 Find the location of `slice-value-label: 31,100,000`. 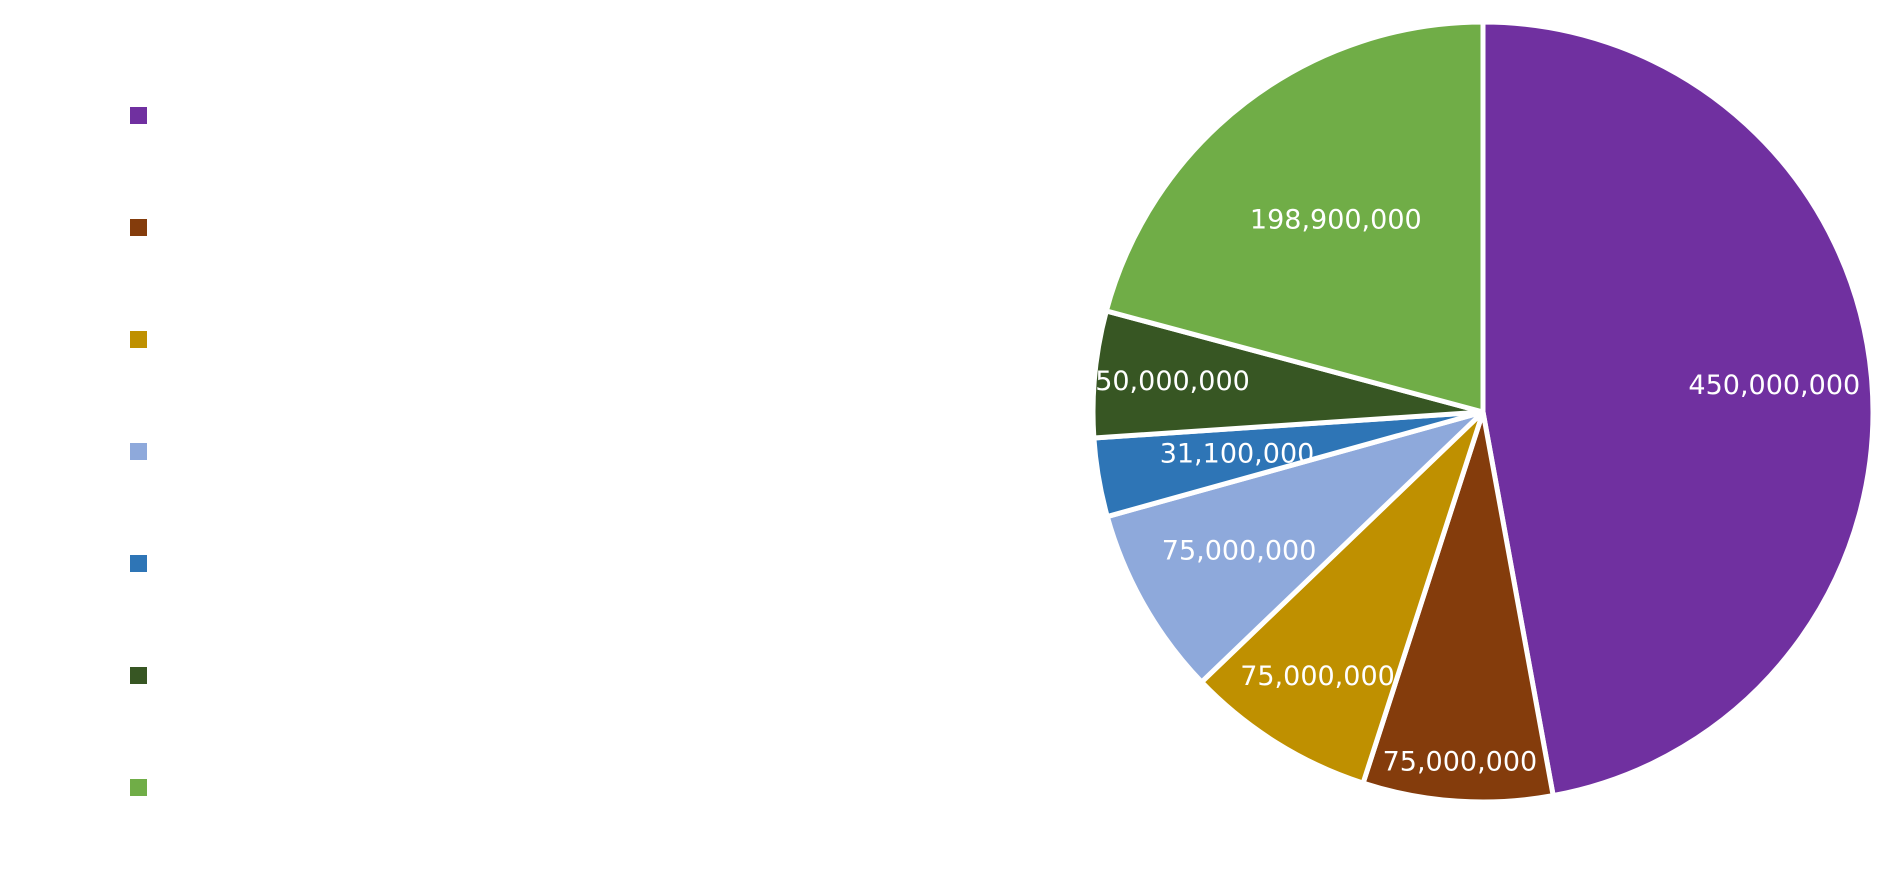

slice-value-label: 31,100,000 is located at coordinates (1237, 454).